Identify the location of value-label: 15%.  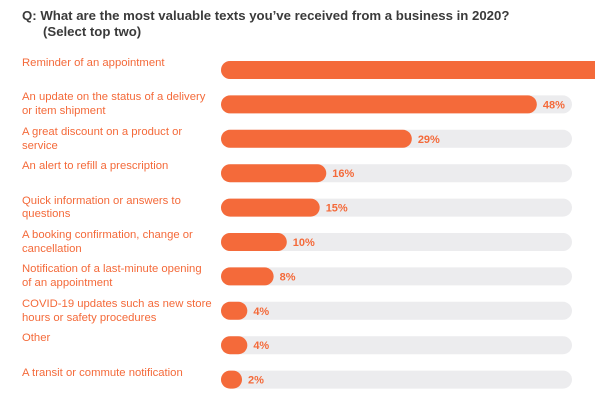
(337, 209).